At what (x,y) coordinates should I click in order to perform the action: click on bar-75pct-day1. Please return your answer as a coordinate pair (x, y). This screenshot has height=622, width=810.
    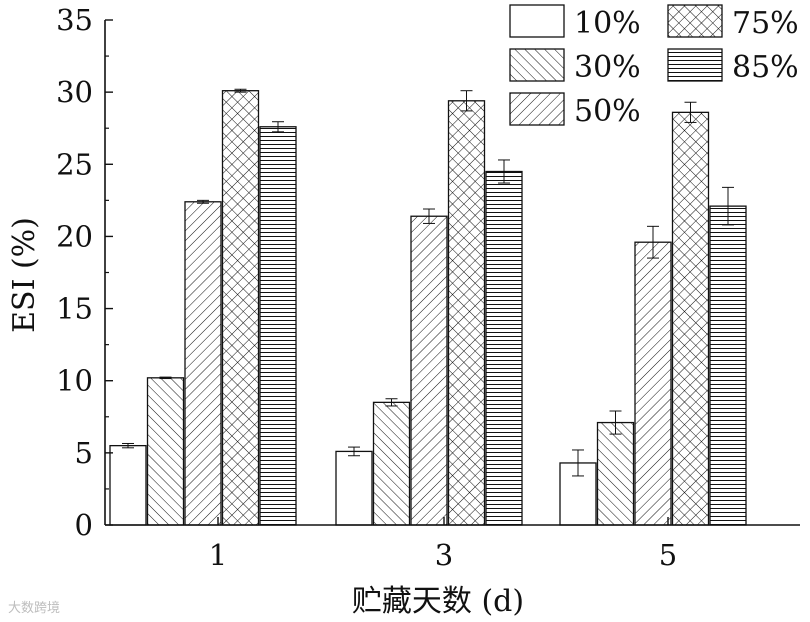
    Looking at the image, I should click on (240, 308).